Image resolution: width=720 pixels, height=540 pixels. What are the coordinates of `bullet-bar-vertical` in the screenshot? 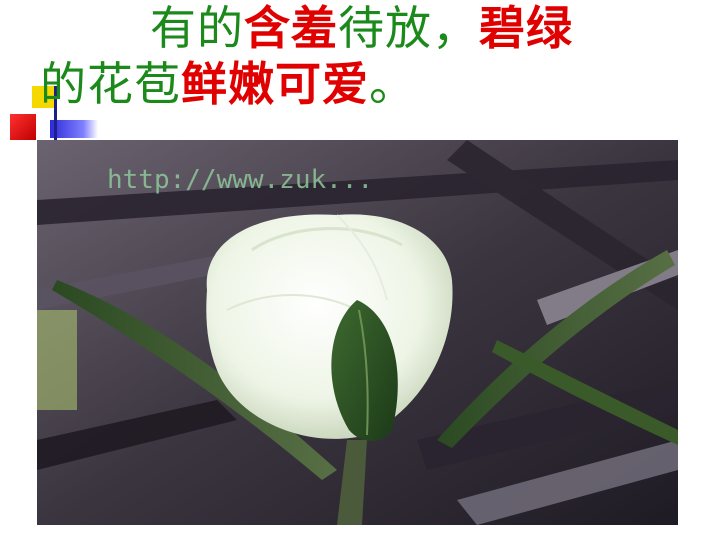 It's located at (55, 114).